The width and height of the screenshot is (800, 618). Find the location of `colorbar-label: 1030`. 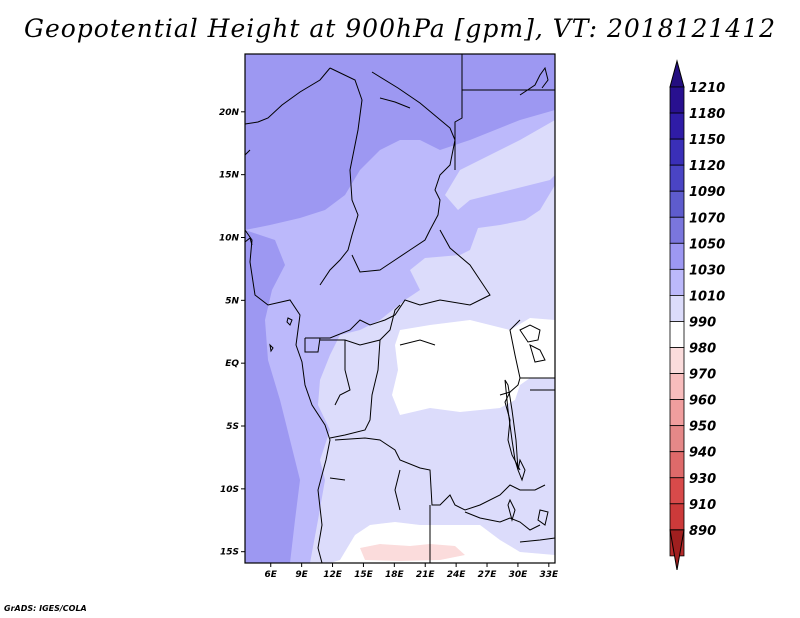

colorbar-label: 1030 is located at coordinates (707, 270).